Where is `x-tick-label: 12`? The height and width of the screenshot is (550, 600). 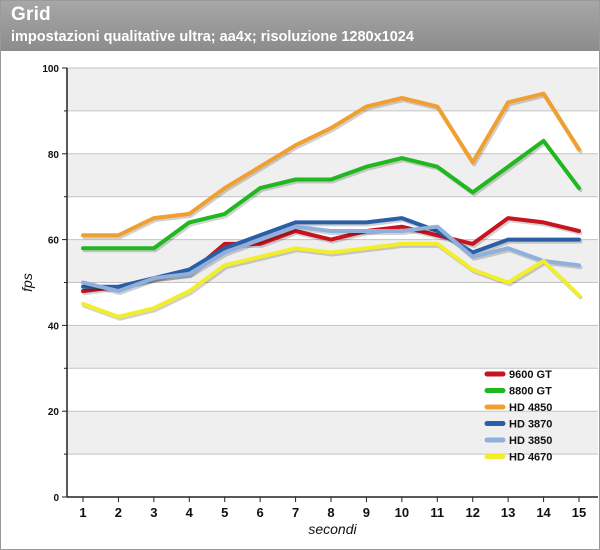
x-tick-label: 12 is located at coordinates (472, 512).